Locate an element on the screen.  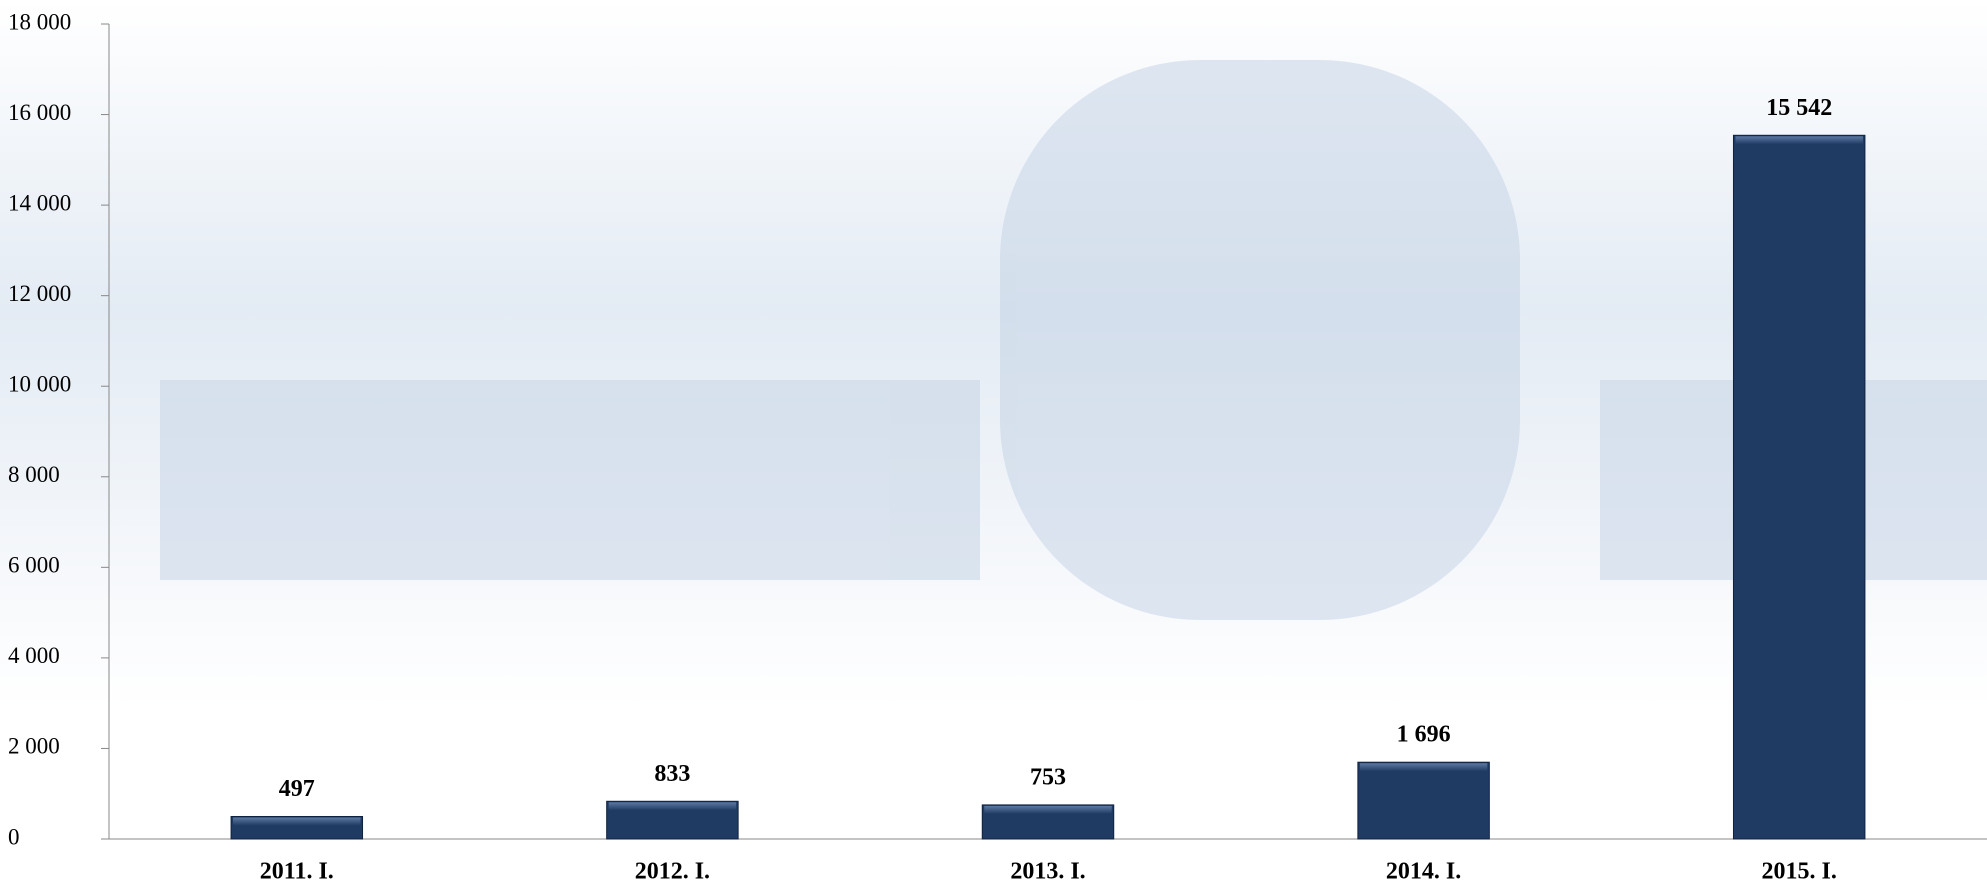
y-tick-label: 2 000 is located at coordinates (34, 746).